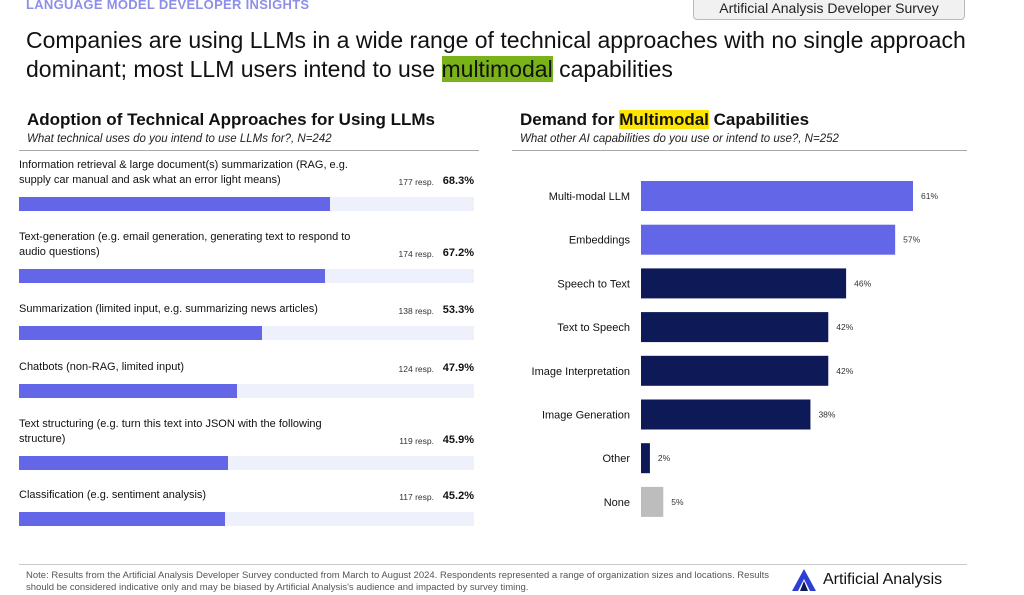 The image size is (1024, 595). Describe the element at coordinates (826, 415) in the screenshot. I see `data-label: 38%` at that location.